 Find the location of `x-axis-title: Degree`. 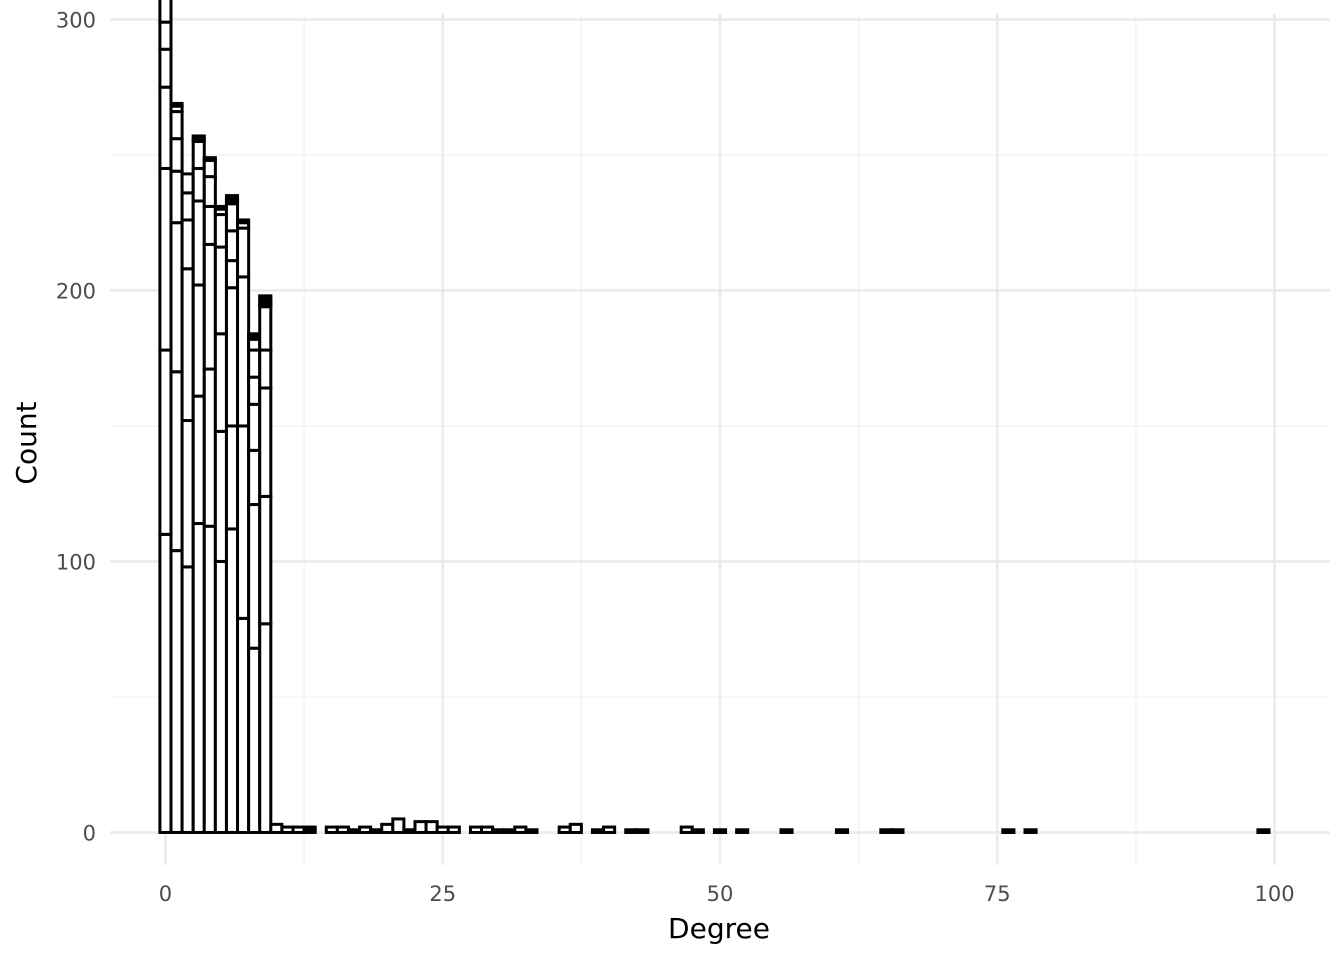

x-axis-title: Degree is located at coordinates (719, 928).